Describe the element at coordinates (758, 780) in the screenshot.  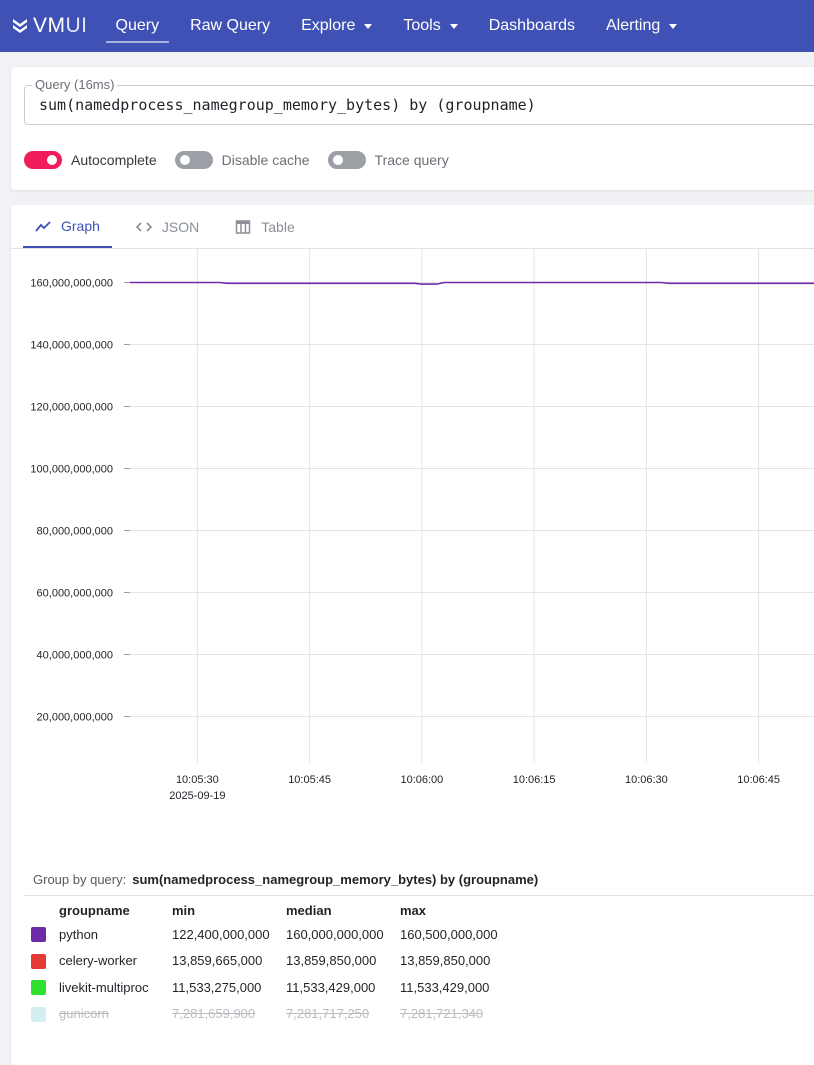
I see `x-tick-label: 10:06:45` at that location.